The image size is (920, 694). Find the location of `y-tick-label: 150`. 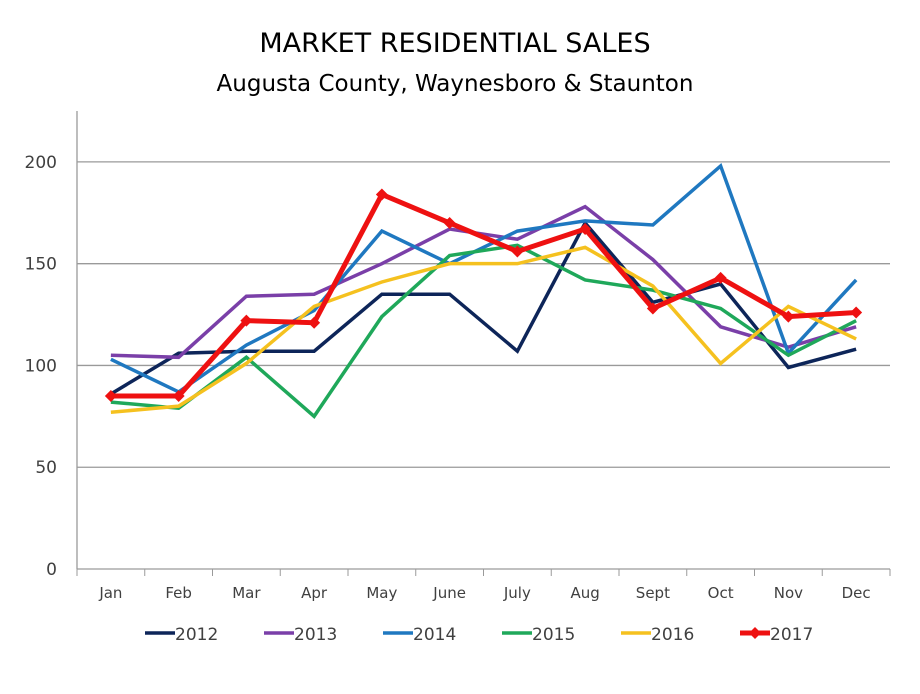

y-tick-label: 150 is located at coordinates (41, 265).